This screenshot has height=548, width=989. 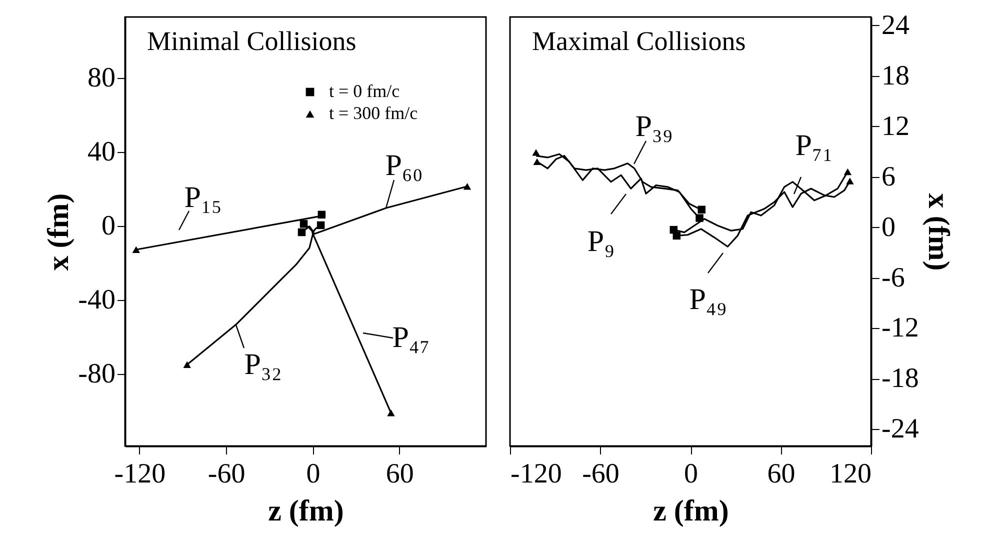 What do you see at coordinates (896, 126) in the screenshot?
I see `y2-tick-label: 12` at bounding box center [896, 126].